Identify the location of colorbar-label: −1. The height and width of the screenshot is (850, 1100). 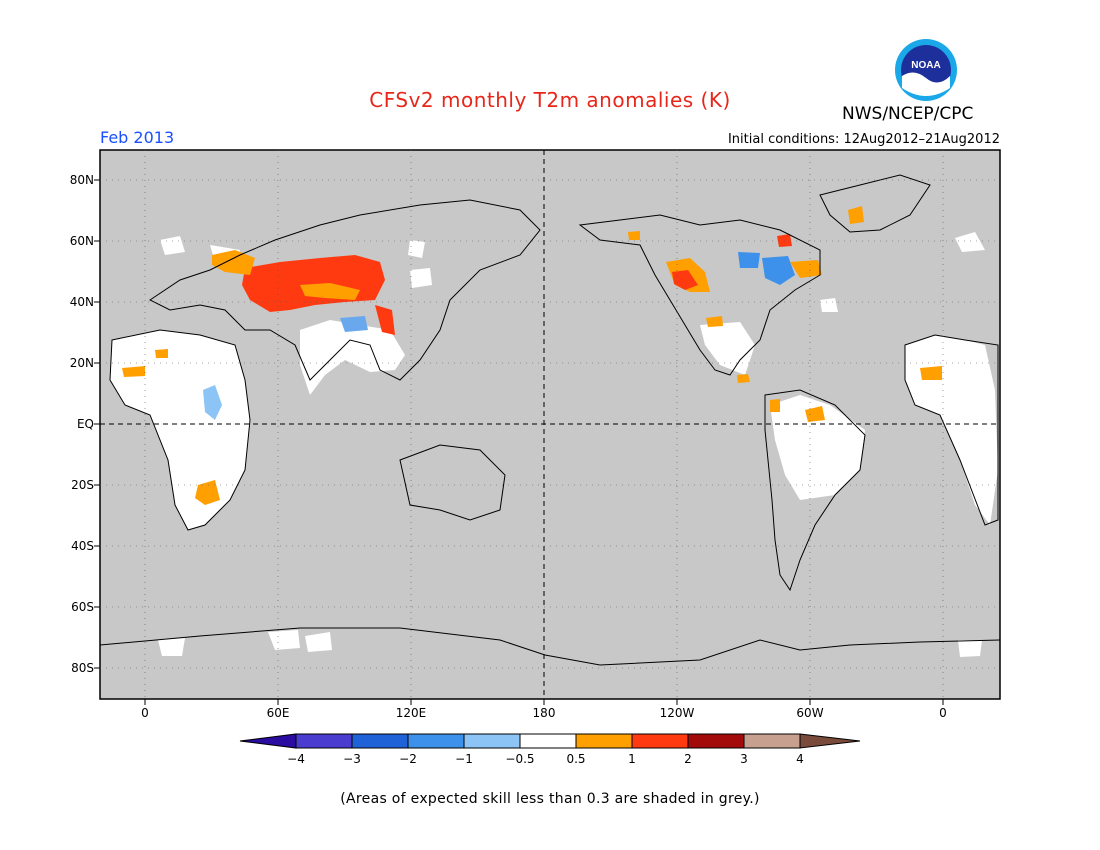
(464, 759).